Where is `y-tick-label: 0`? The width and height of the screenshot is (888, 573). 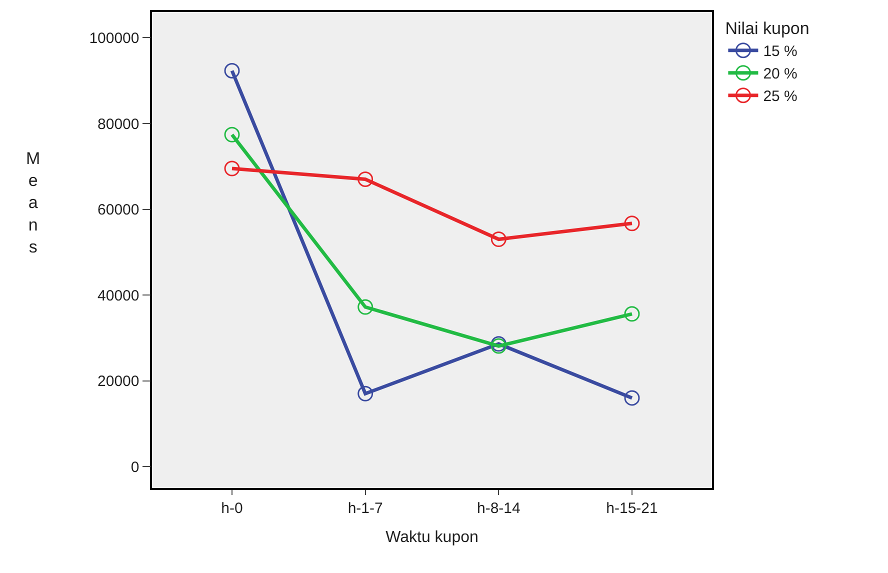
y-tick-label: 0 is located at coordinates (135, 467).